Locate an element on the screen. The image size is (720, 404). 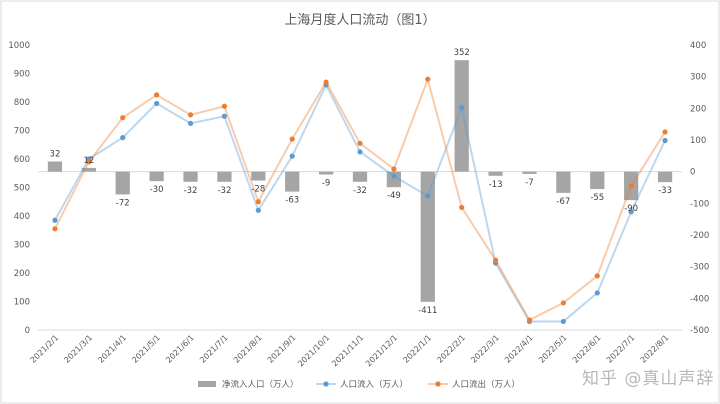
category-label: 2022/4/1 is located at coordinates (519, 349).